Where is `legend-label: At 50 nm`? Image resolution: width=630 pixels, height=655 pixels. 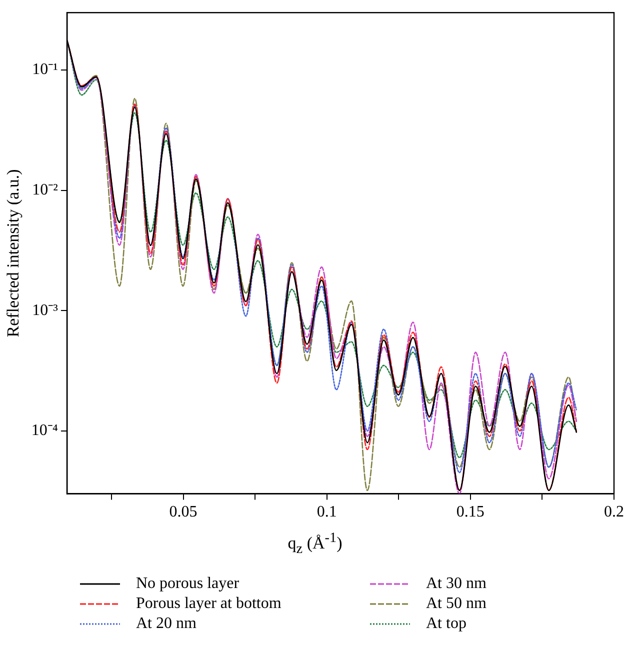
legend-label: At 50 nm is located at coordinates (456, 604).